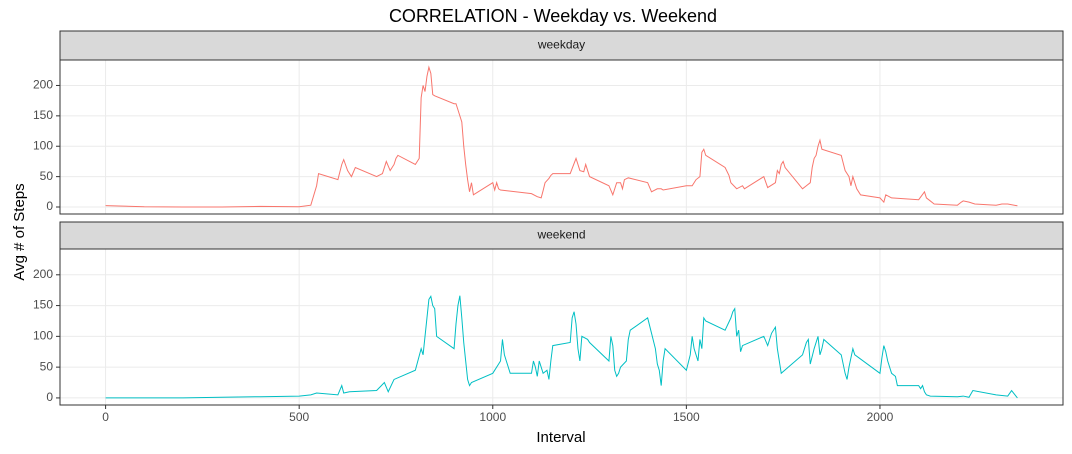 The width and height of the screenshot is (1072, 454). I want to click on facet-label: weekend, so click(560, 235).